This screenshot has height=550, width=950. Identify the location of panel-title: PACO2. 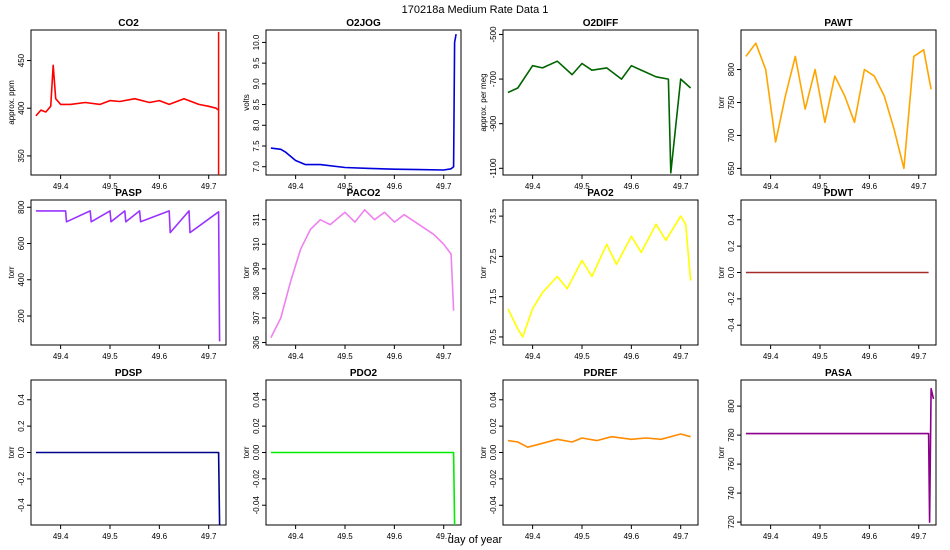
(364, 193).